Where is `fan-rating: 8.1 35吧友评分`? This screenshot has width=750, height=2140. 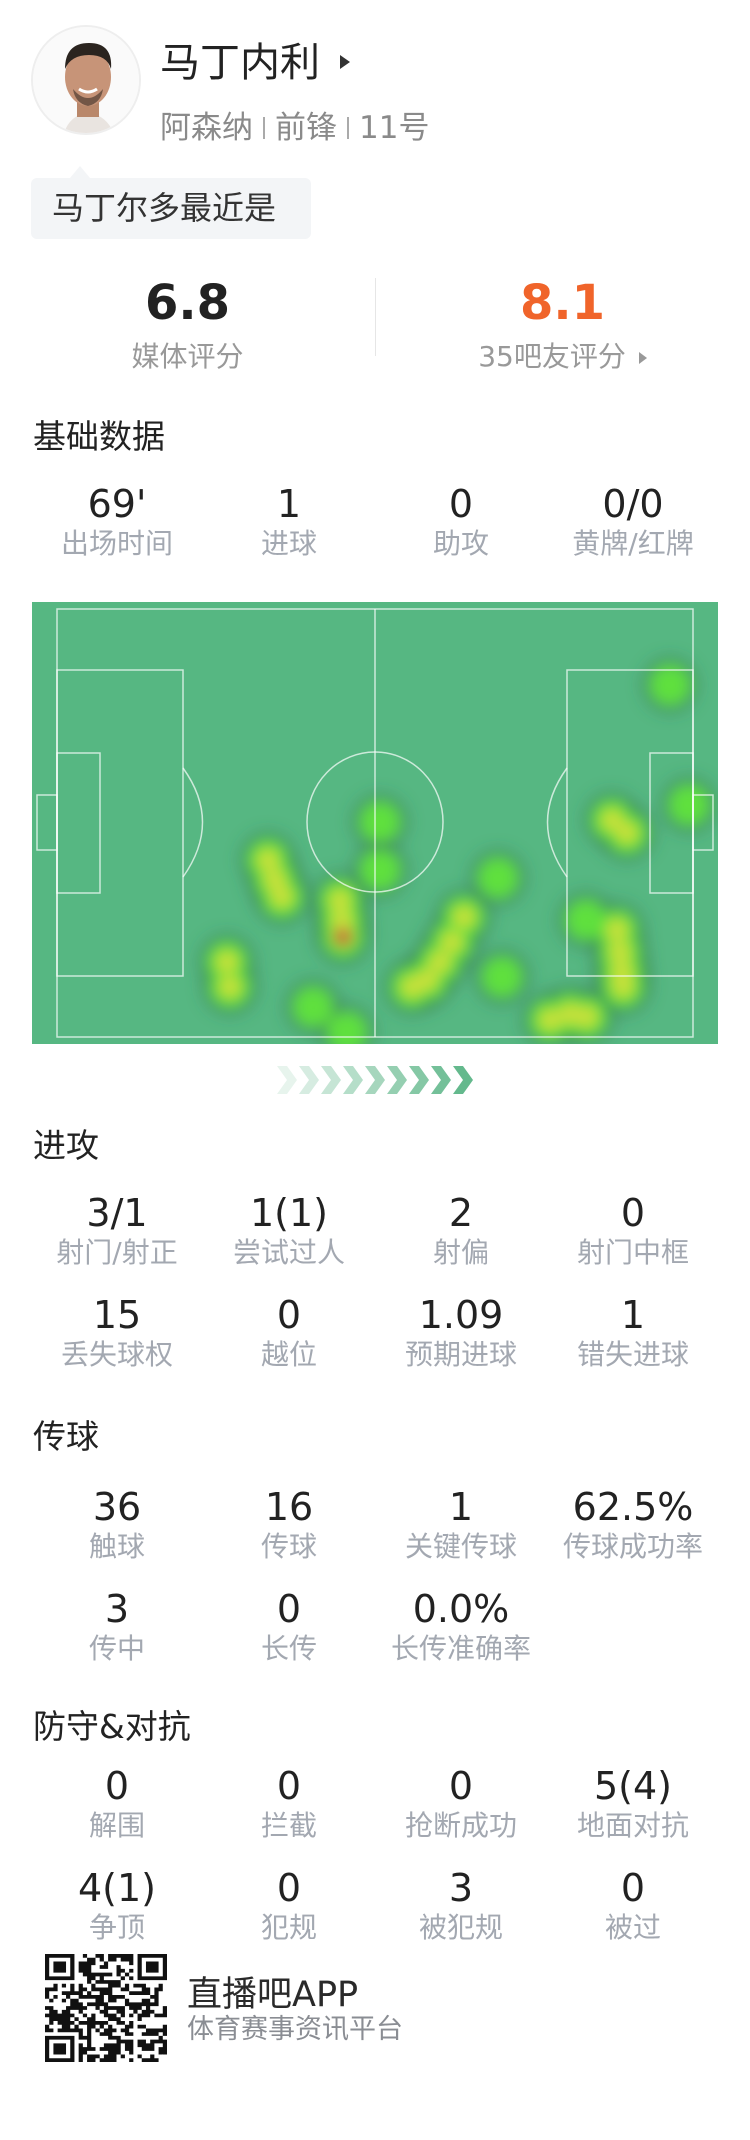 fan-rating: 8.1 35吧友评分 is located at coordinates (562, 326).